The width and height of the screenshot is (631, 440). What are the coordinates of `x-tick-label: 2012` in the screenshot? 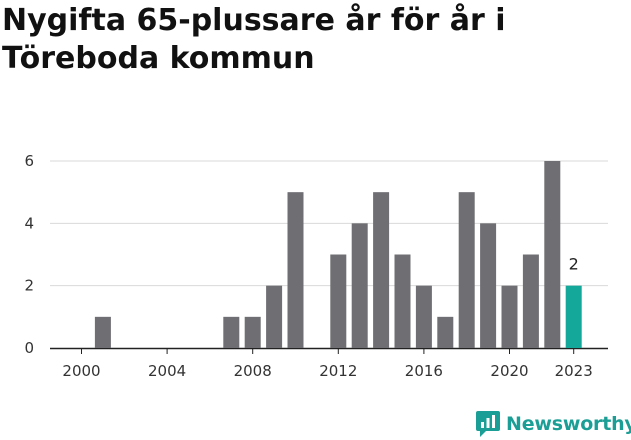 It's located at (338, 371).